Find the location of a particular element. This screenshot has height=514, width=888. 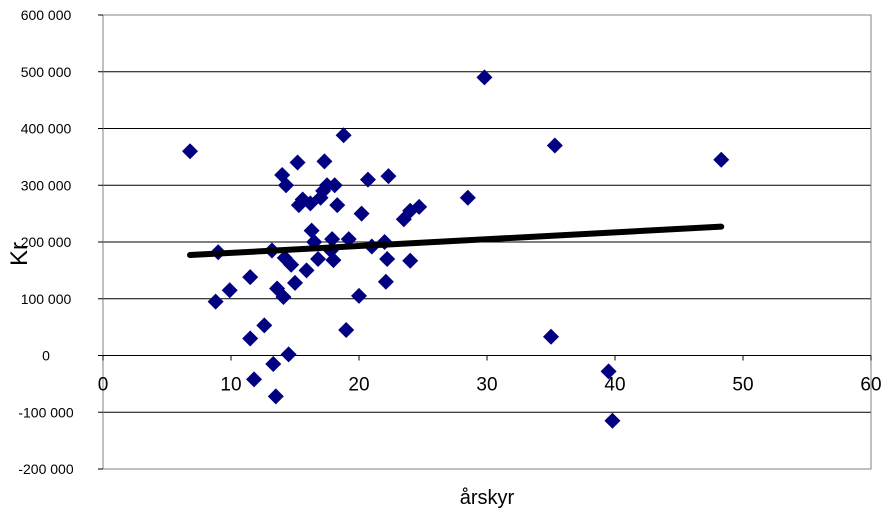

x-tick-label: 40 is located at coordinates (614, 385).